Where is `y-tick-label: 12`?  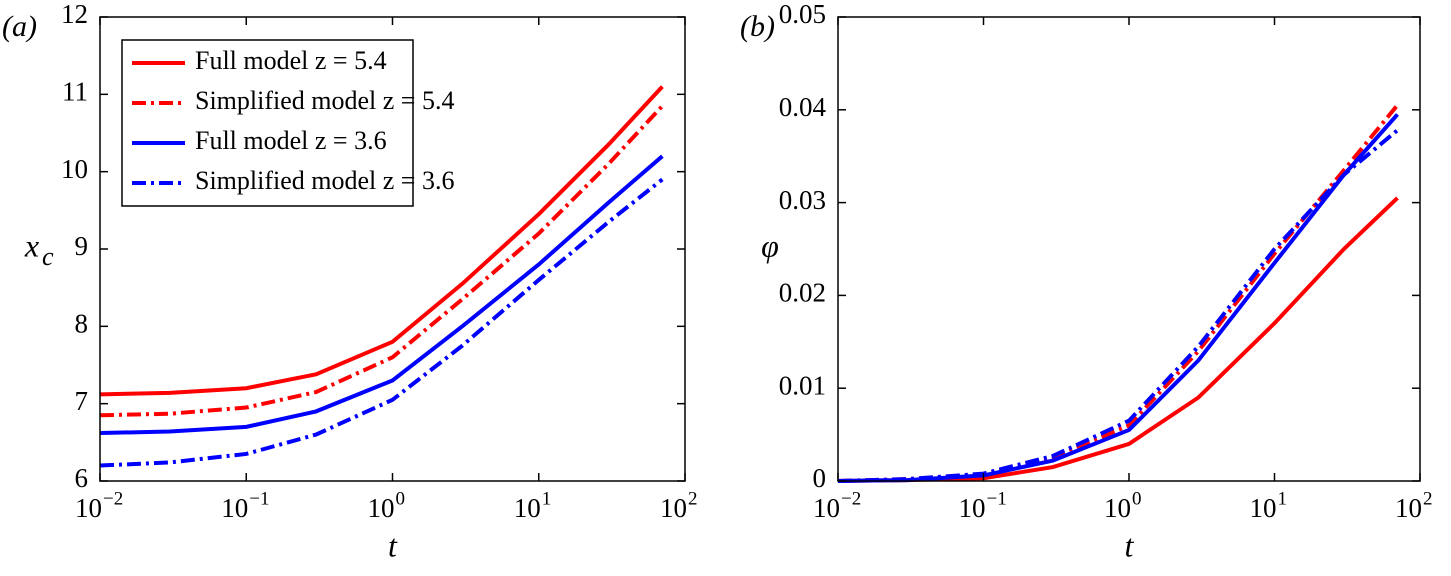
y-tick-label: 12 is located at coordinates (74, 14).